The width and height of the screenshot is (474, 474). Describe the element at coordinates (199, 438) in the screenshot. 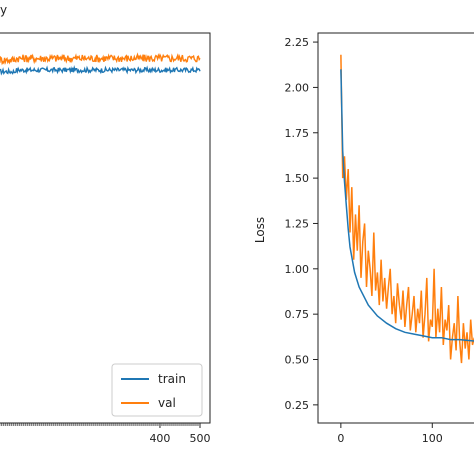

I see `left-xtick-label: 500` at that location.